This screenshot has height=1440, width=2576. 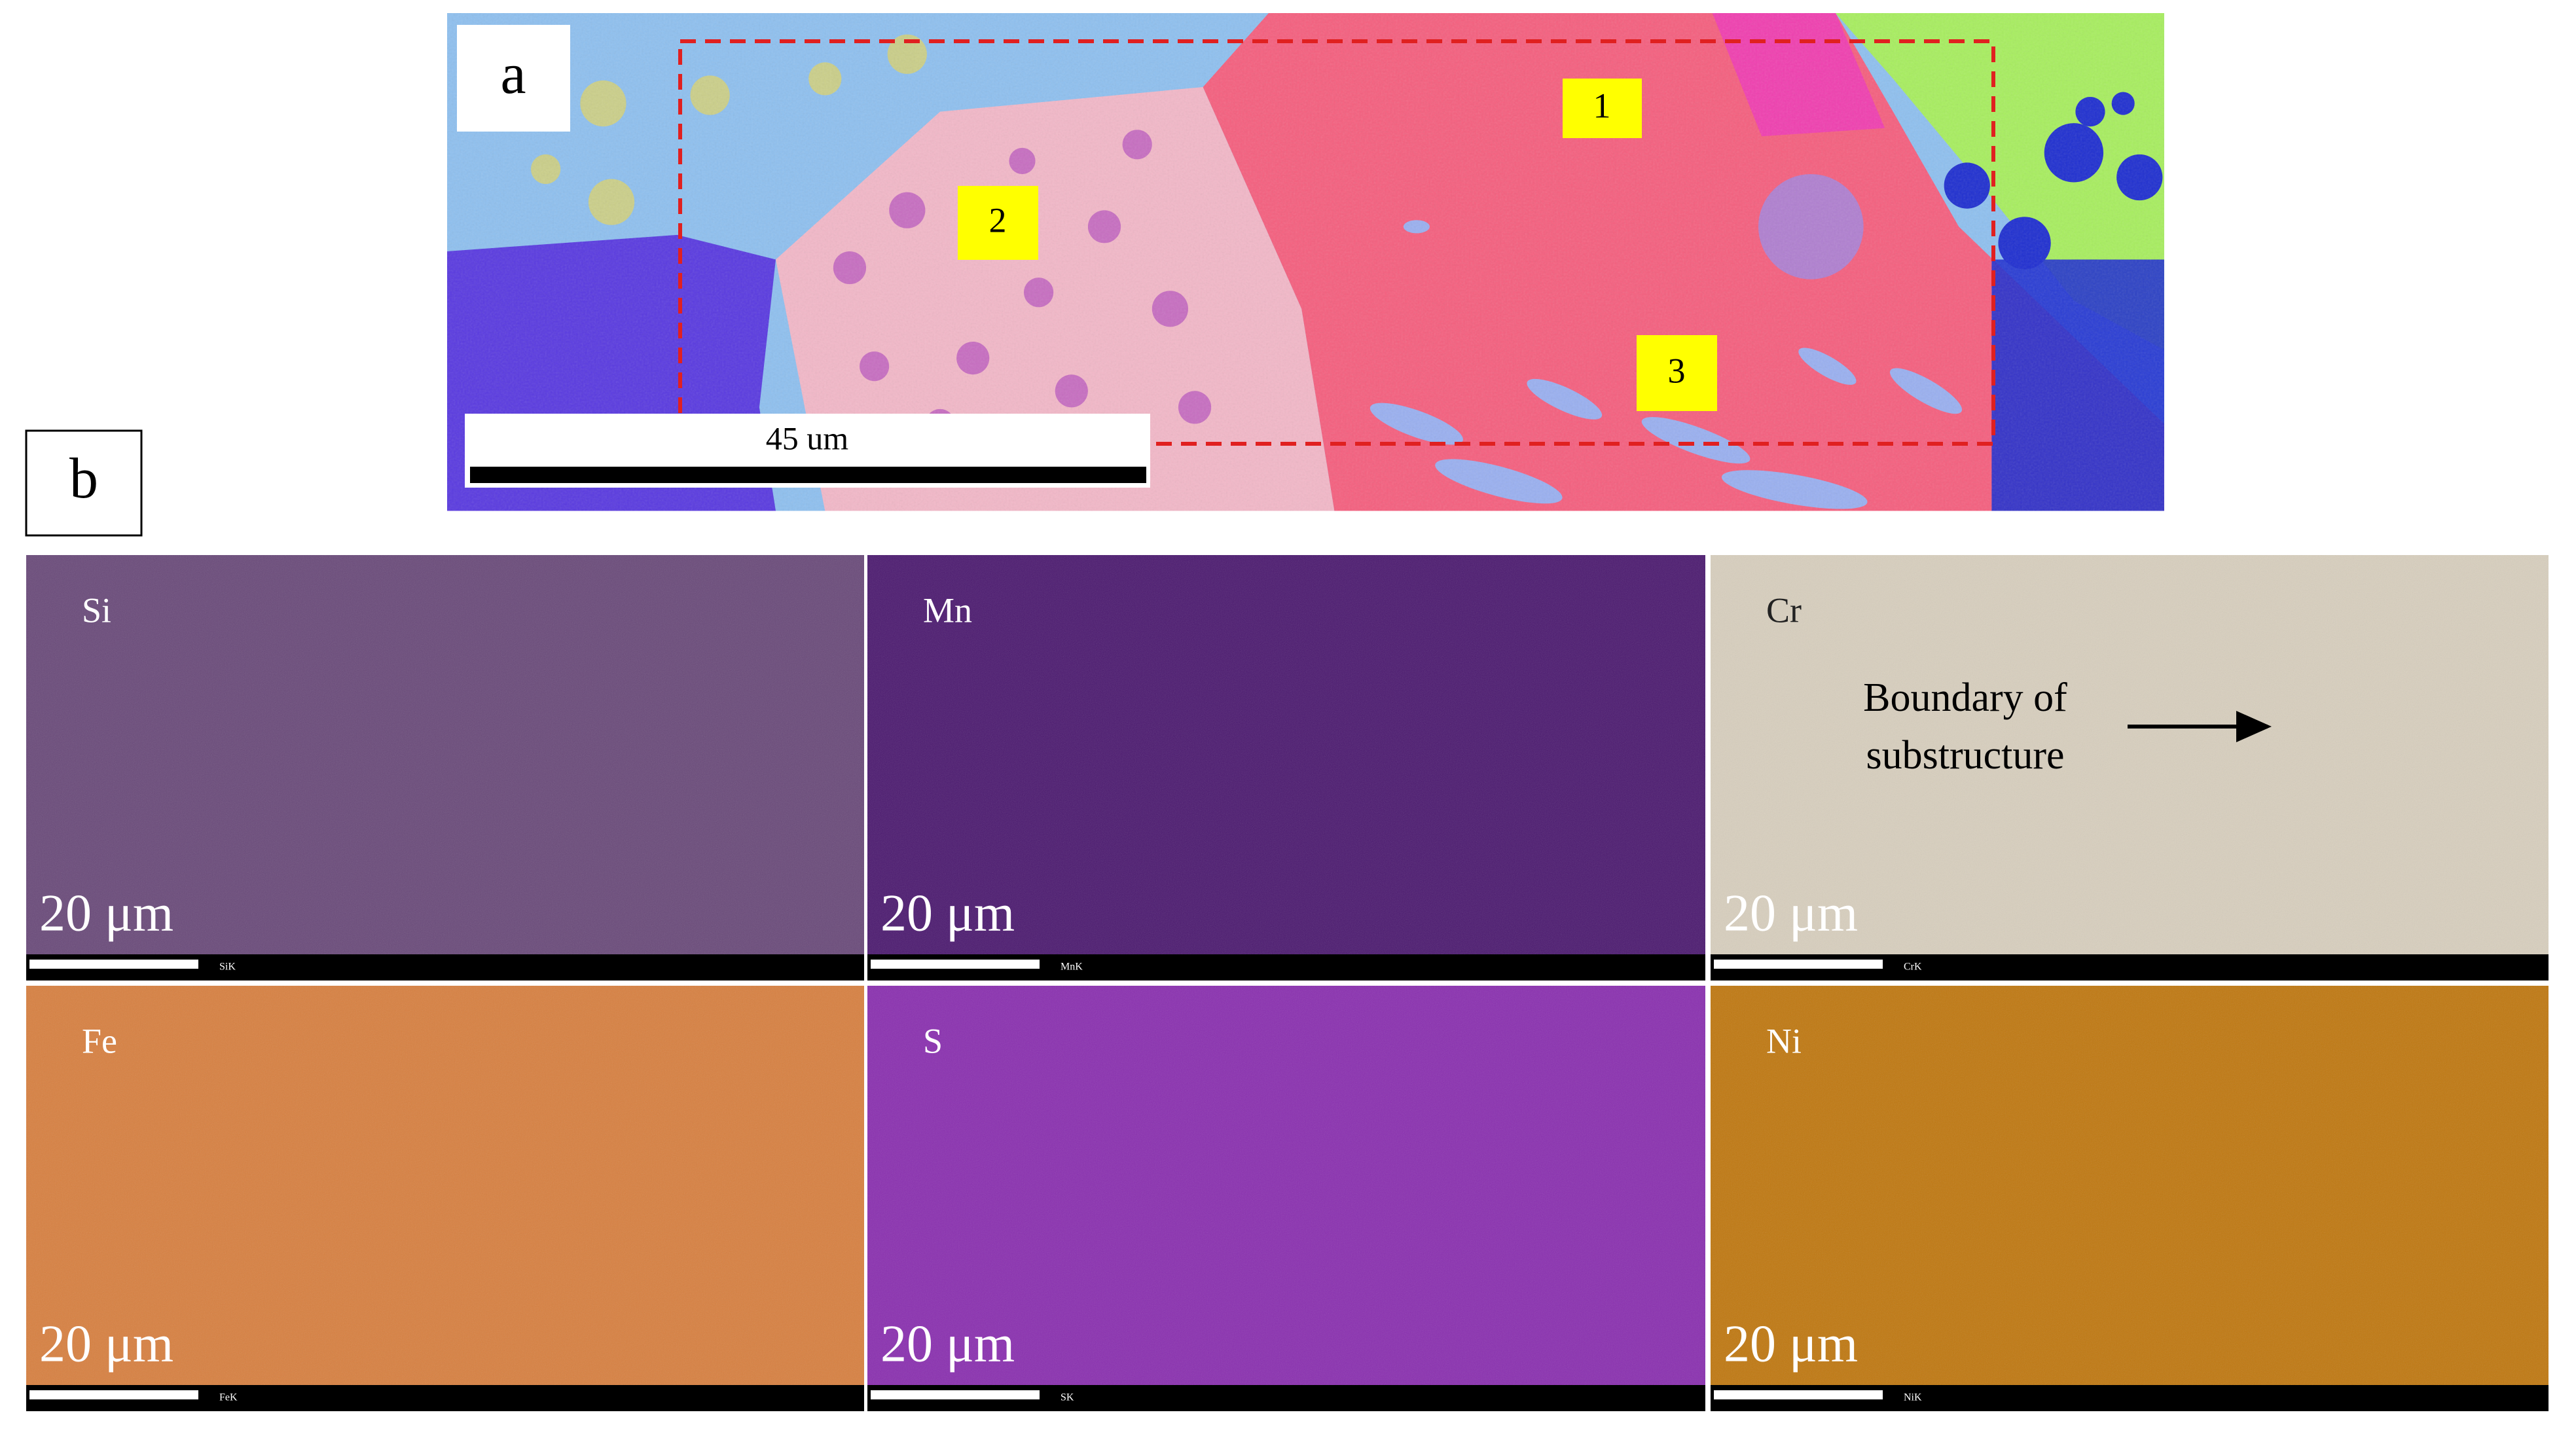 I want to click on detector-label: MnK, so click(x=1072, y=967).